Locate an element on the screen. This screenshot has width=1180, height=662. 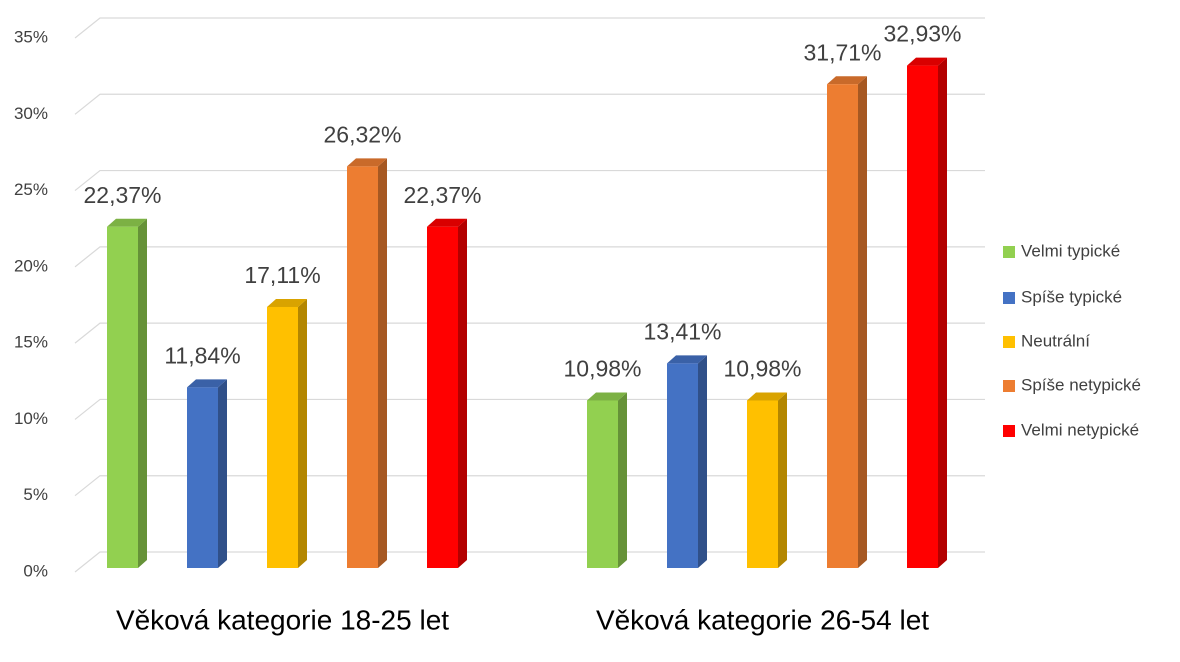
y-tick-label: 10% is located at coordinates (31, 418).